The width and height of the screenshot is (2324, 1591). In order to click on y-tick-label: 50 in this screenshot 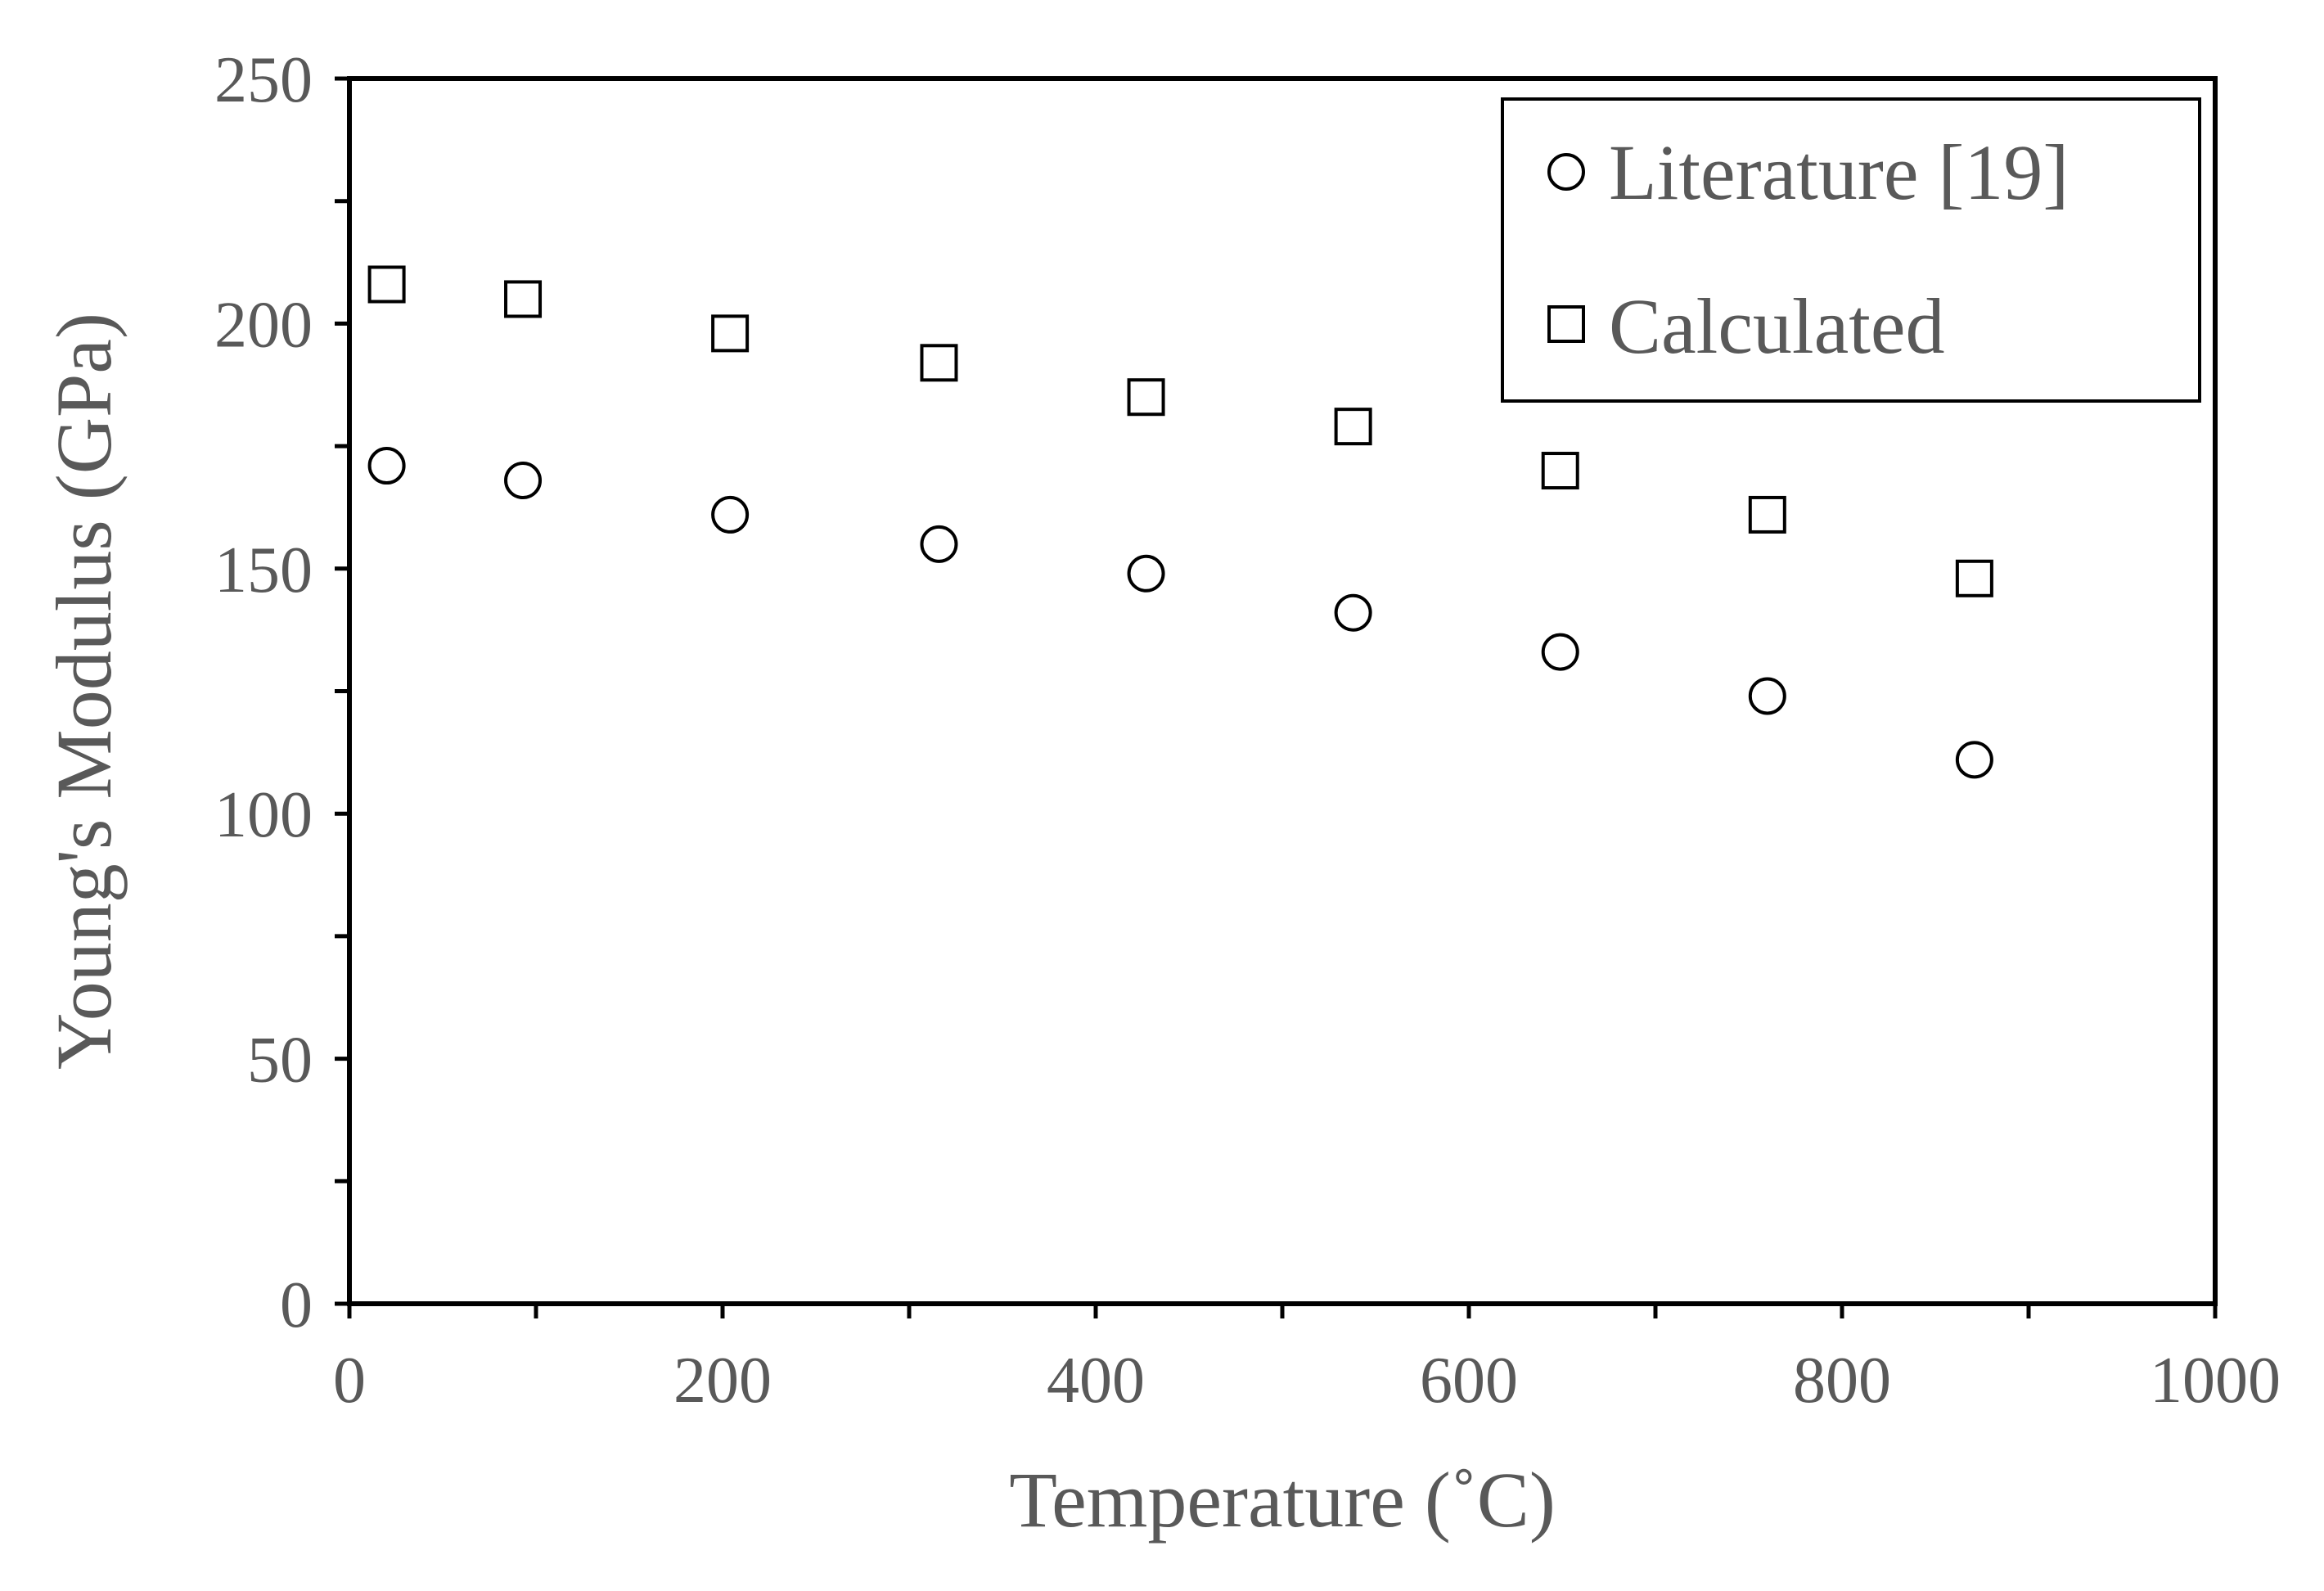, I will do `click(280, 1061)`.